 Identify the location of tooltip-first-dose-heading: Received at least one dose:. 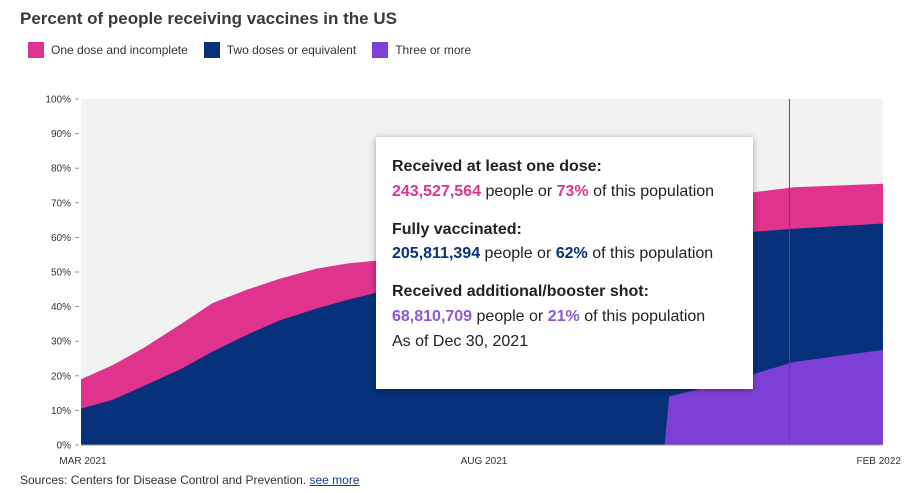
(497, 166).